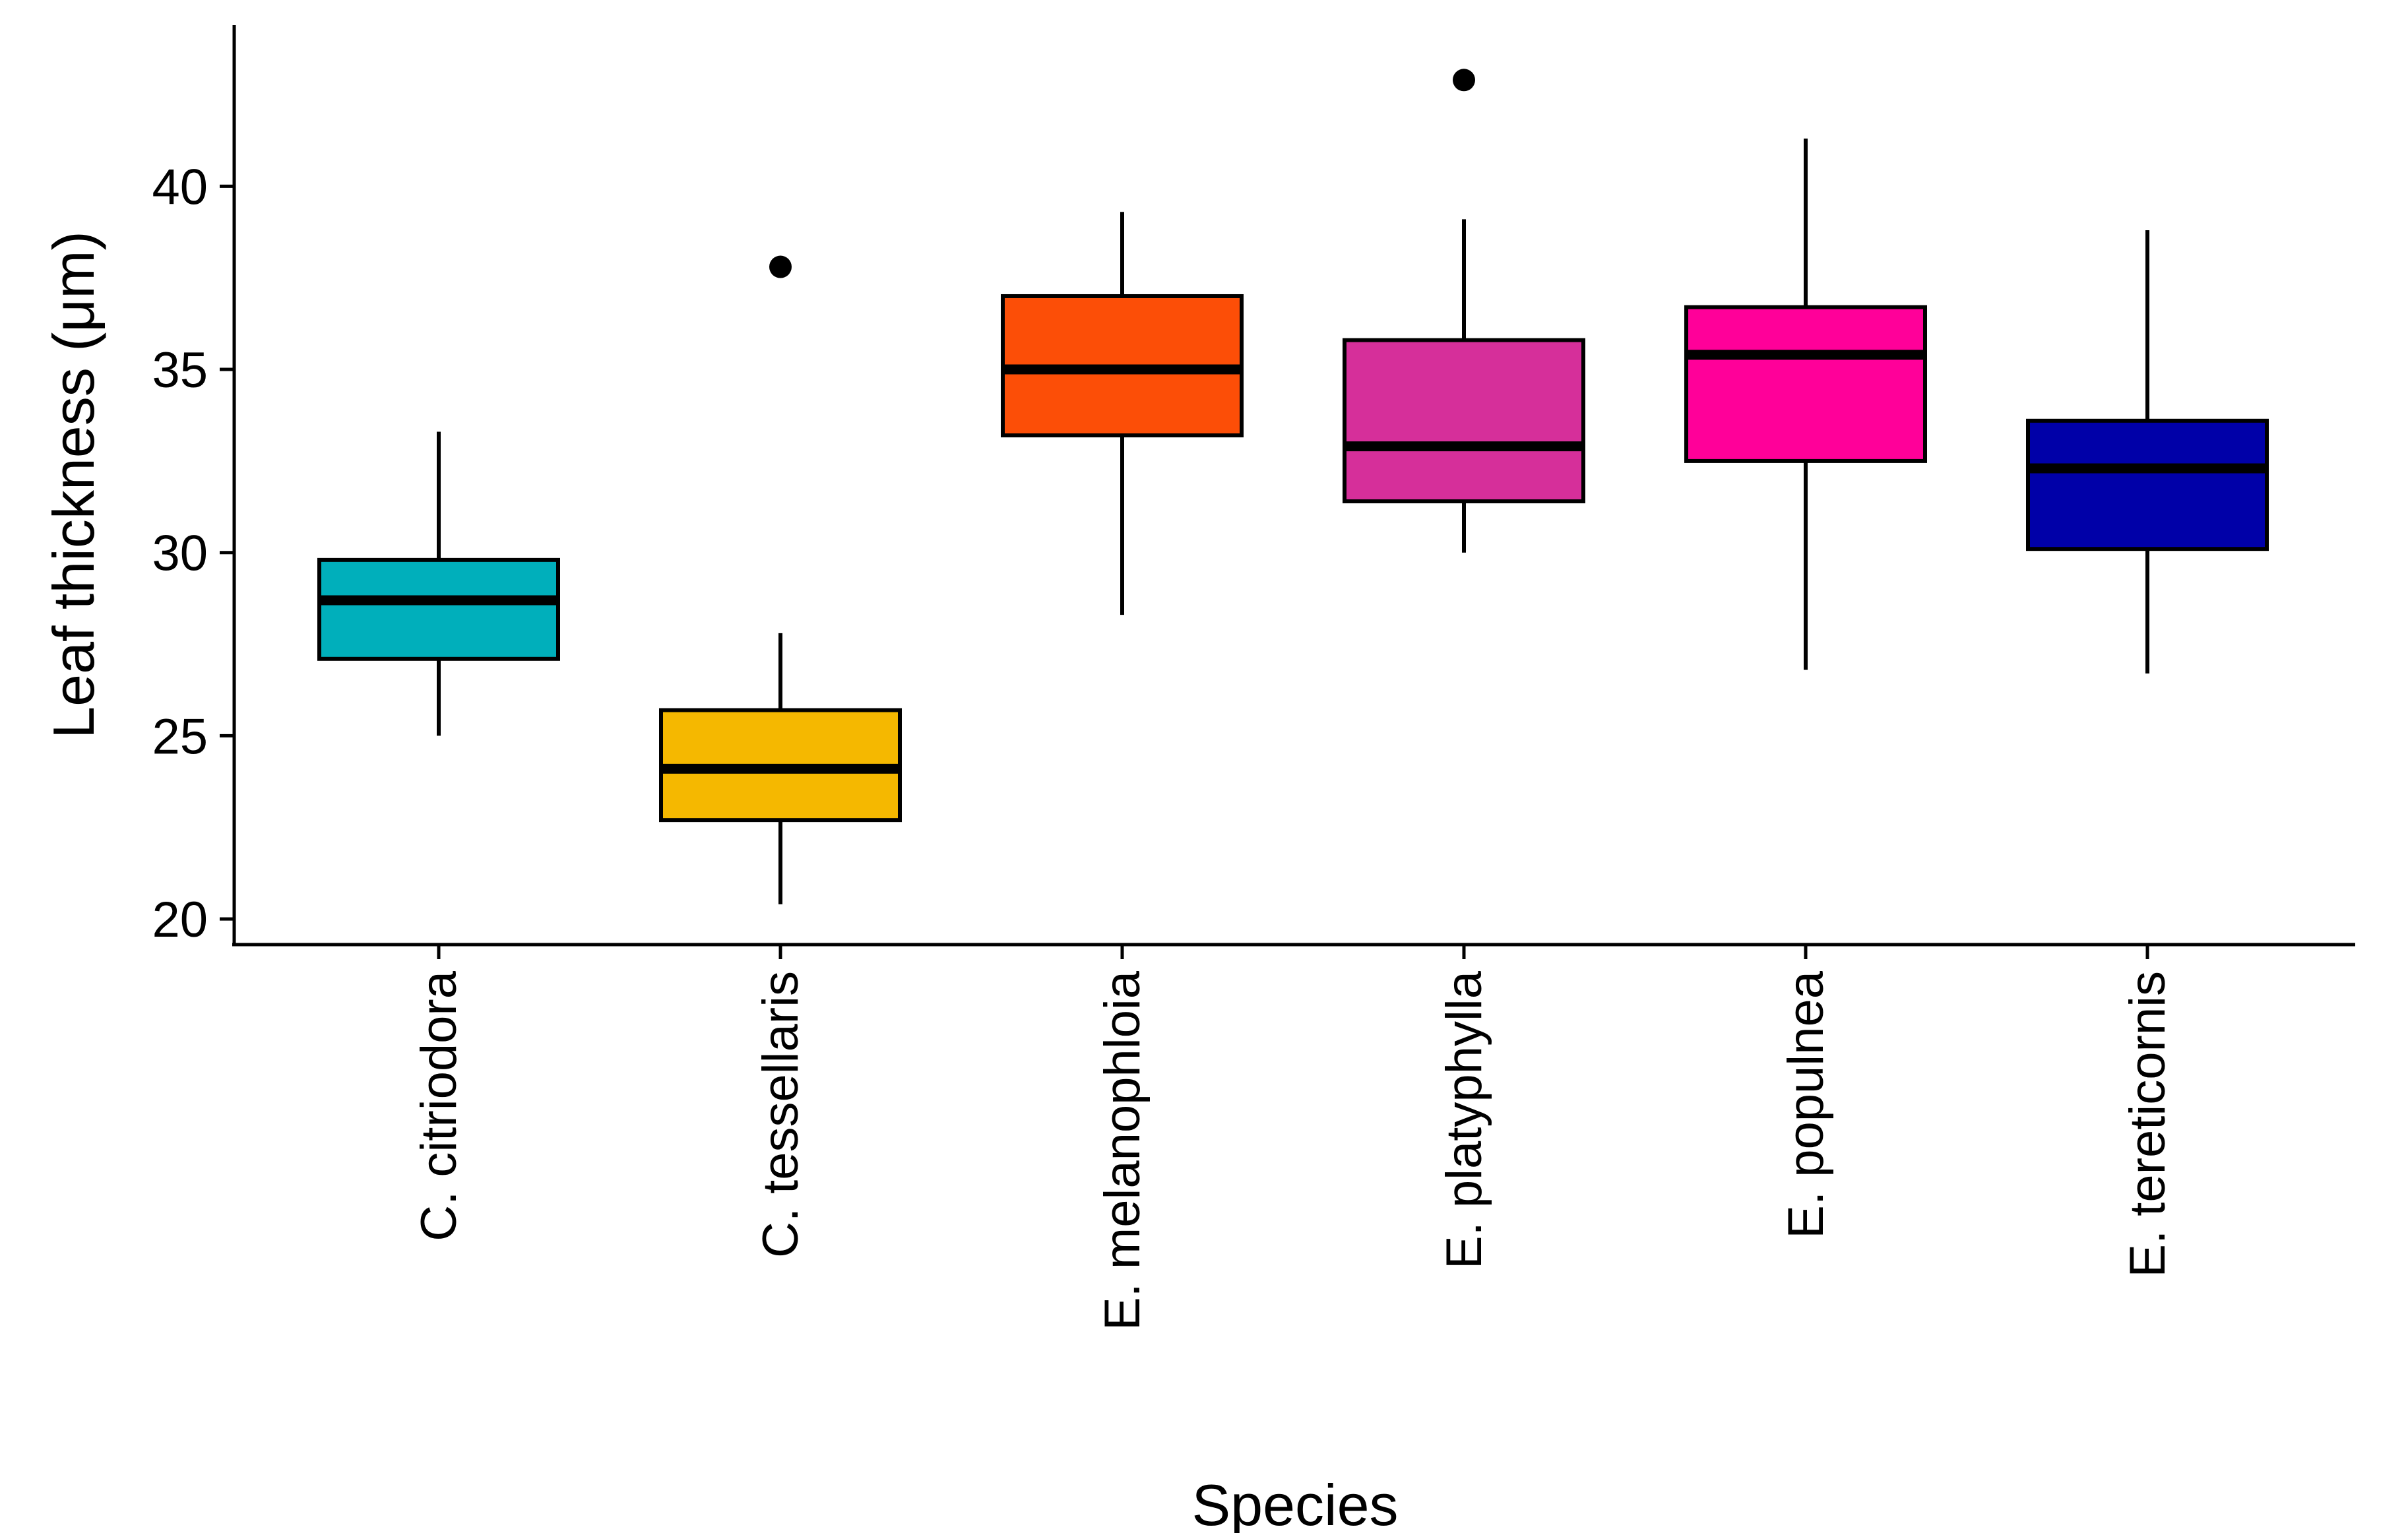 The height and width of the screenshot is (1533, 2408). Describe the element at coordinates (180, 370) in the screenshot. I see `y-tick-label: 35` at that location.